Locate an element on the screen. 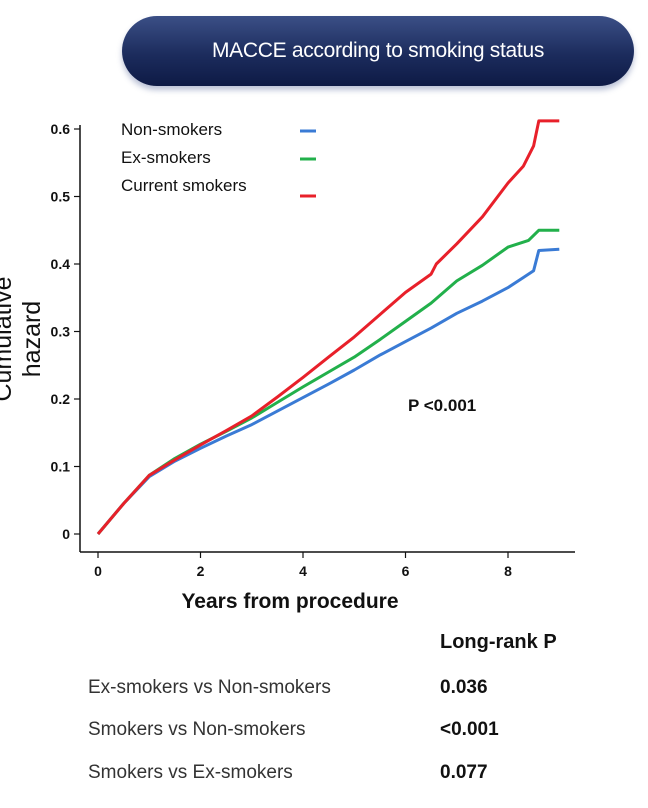 This screenshot has height=808, width=648. y-tick-label: 0.3 is located at coordinates (61, 332).